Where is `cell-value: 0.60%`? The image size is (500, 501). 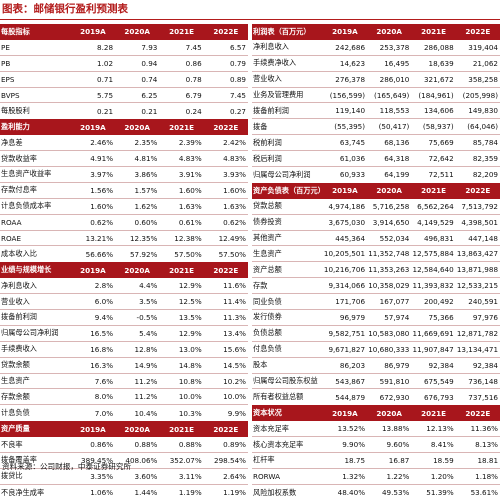 cell-value: 0.60% is located at coordinates (146, 222).